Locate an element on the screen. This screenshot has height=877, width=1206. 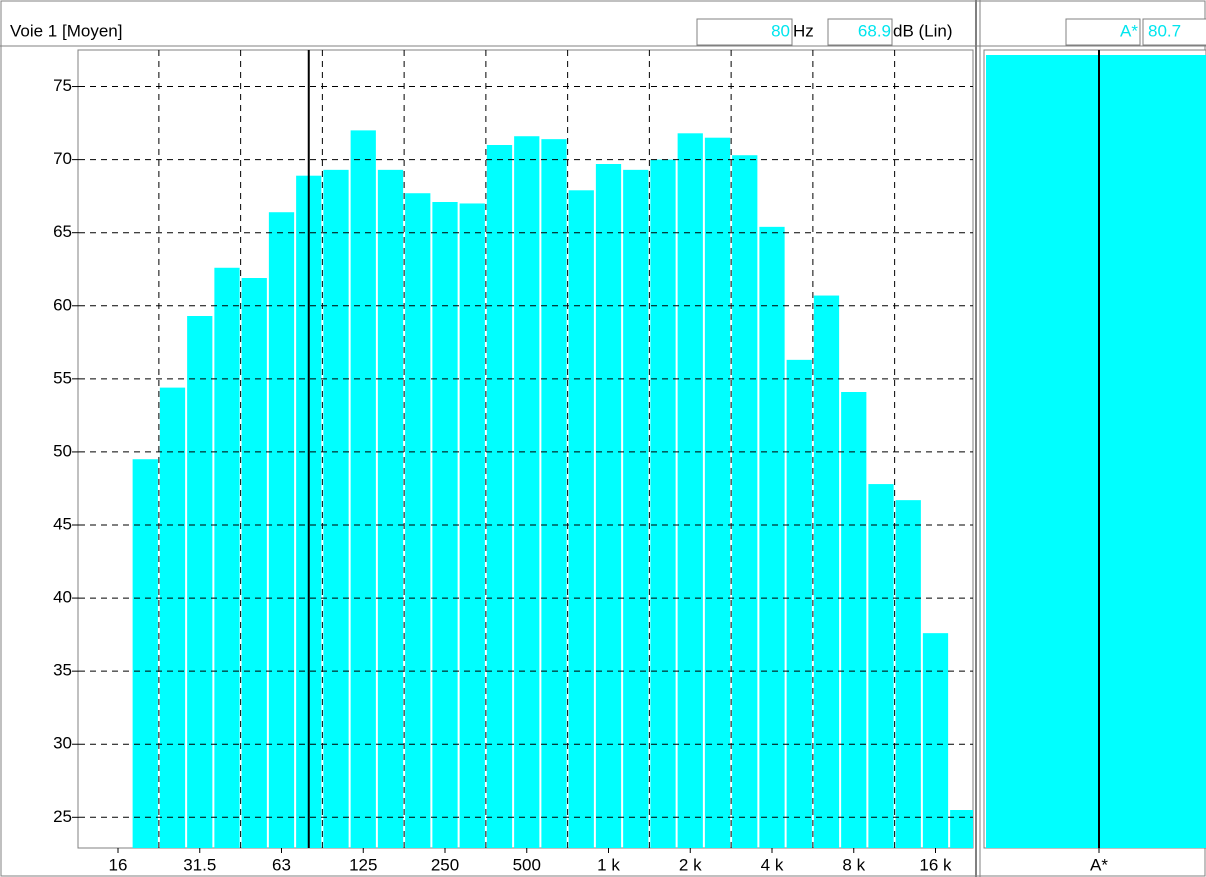
x-tick-label: 16 k is located at coordinates (935, 864).